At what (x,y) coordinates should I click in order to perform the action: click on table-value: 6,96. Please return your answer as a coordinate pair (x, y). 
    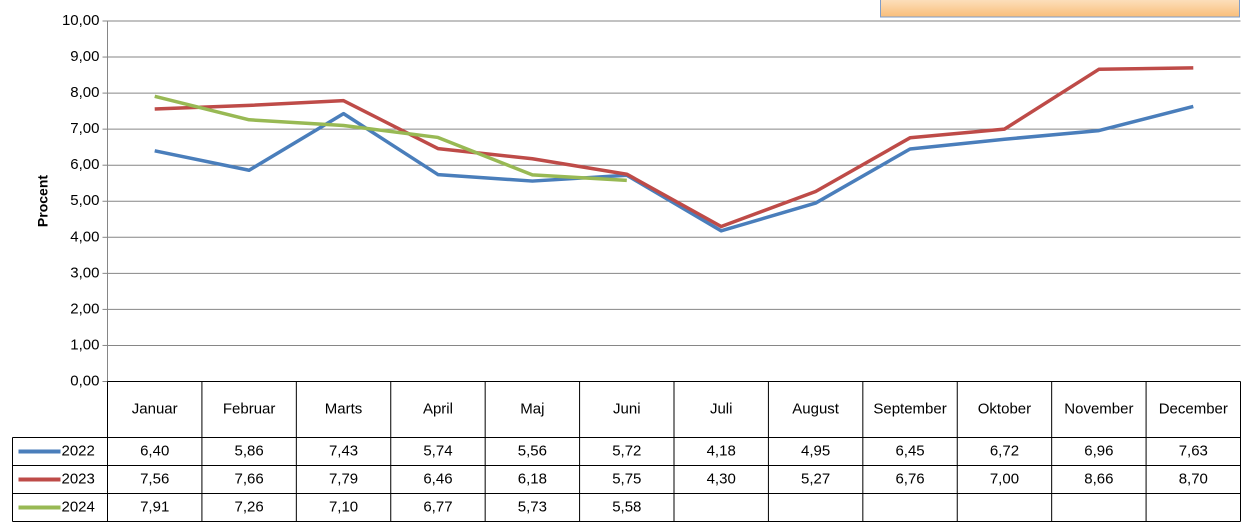
    Looking at the image, I should click on (1098, 450).